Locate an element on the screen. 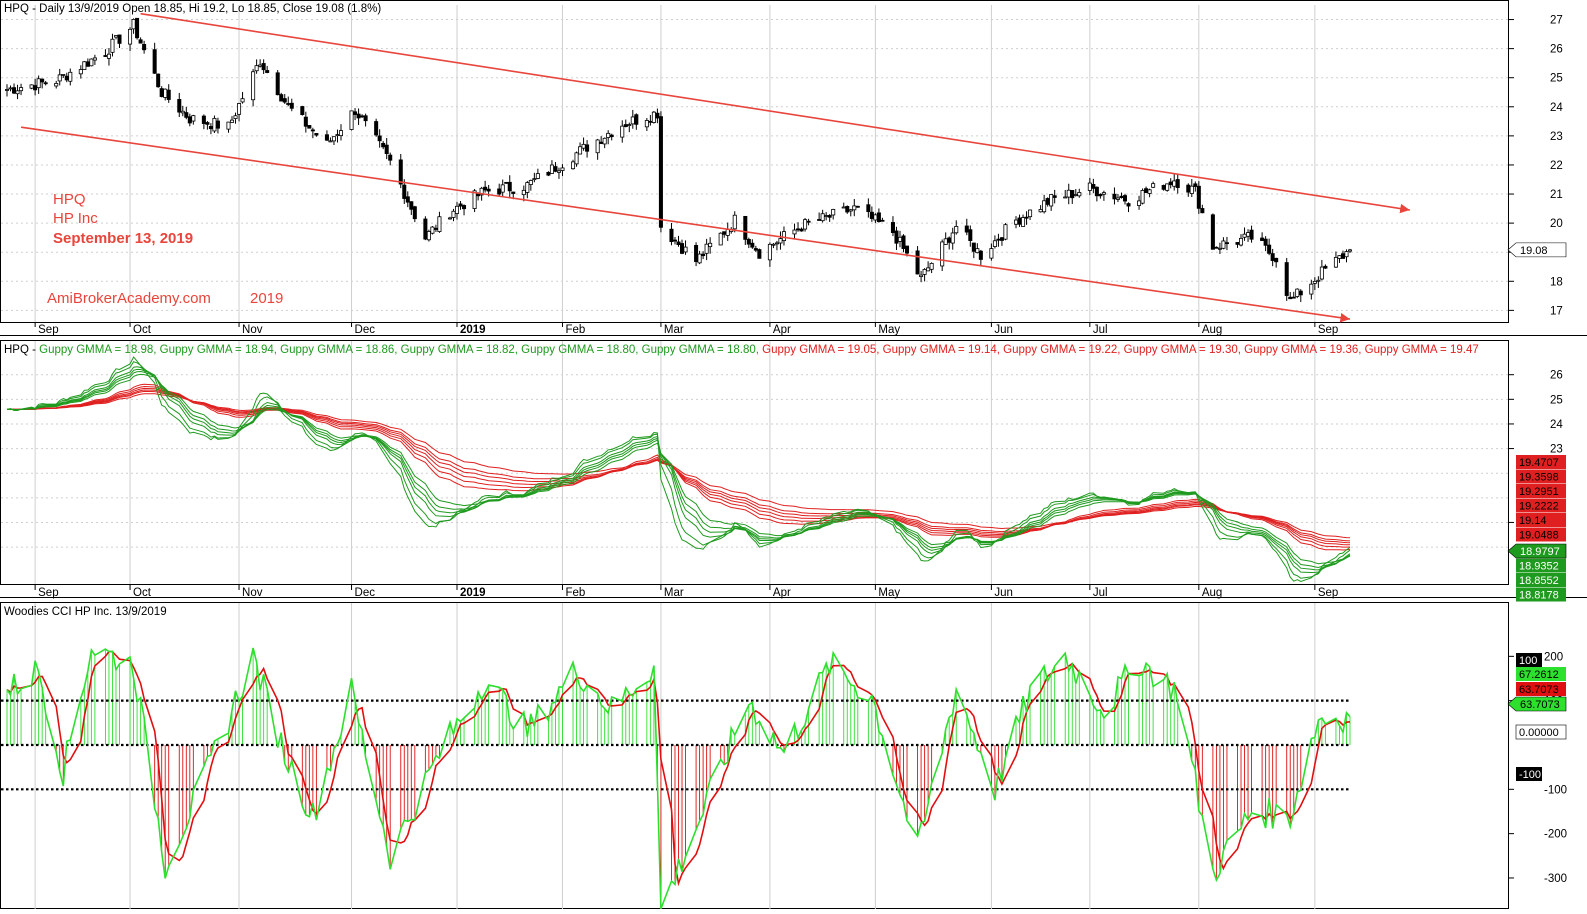 Image resolution: width=1587 pixels, height=914 pixels. gmma-short-value: Guppy GMMA = 18.80, is located at coordinates (581, 350).